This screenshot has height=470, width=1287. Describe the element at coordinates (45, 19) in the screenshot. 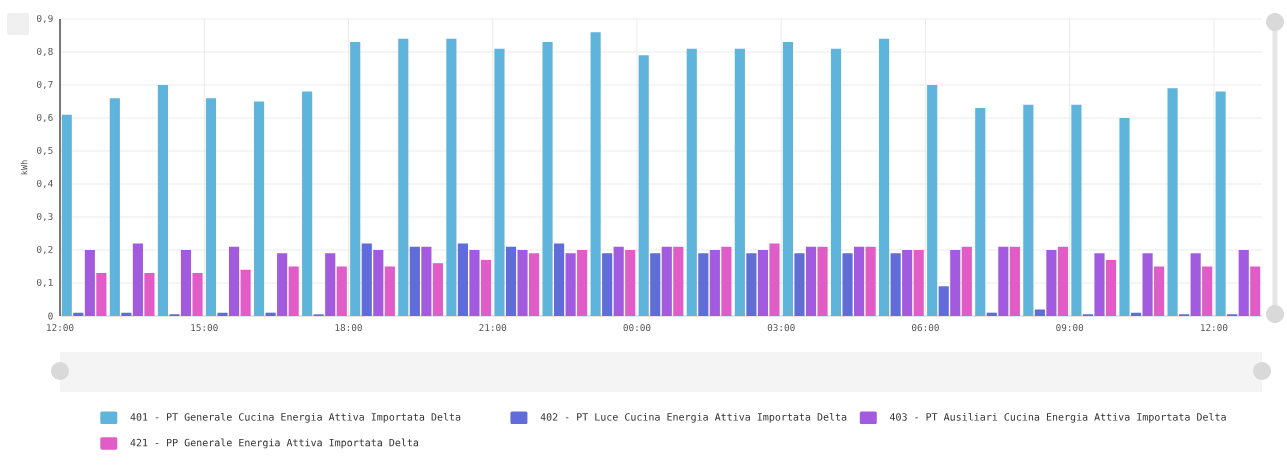

I see `y-tick-label: 0,9` at that location.